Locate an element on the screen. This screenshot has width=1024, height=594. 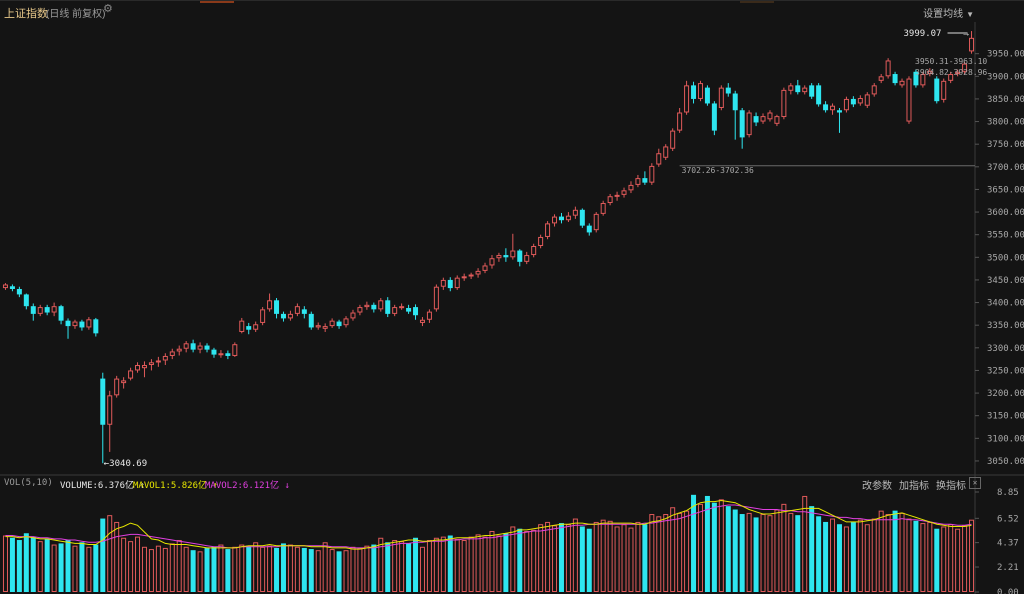
arrow-down-icon: ↓ is located at coordinates (287, 486).